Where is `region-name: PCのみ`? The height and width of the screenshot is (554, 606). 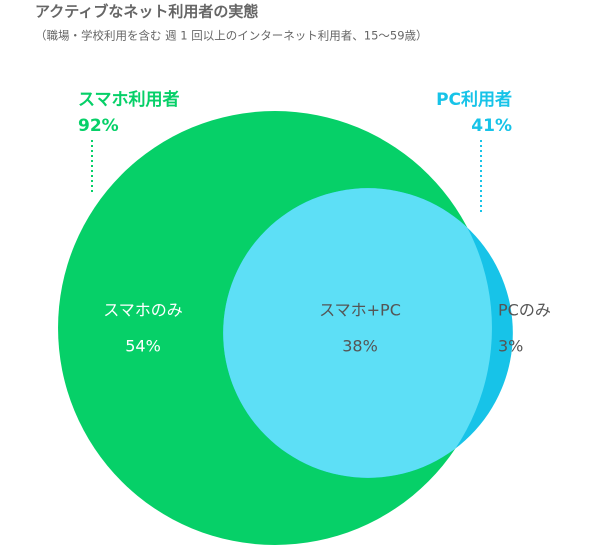
region-name: PCのみ is located at coordinates (524, 310).